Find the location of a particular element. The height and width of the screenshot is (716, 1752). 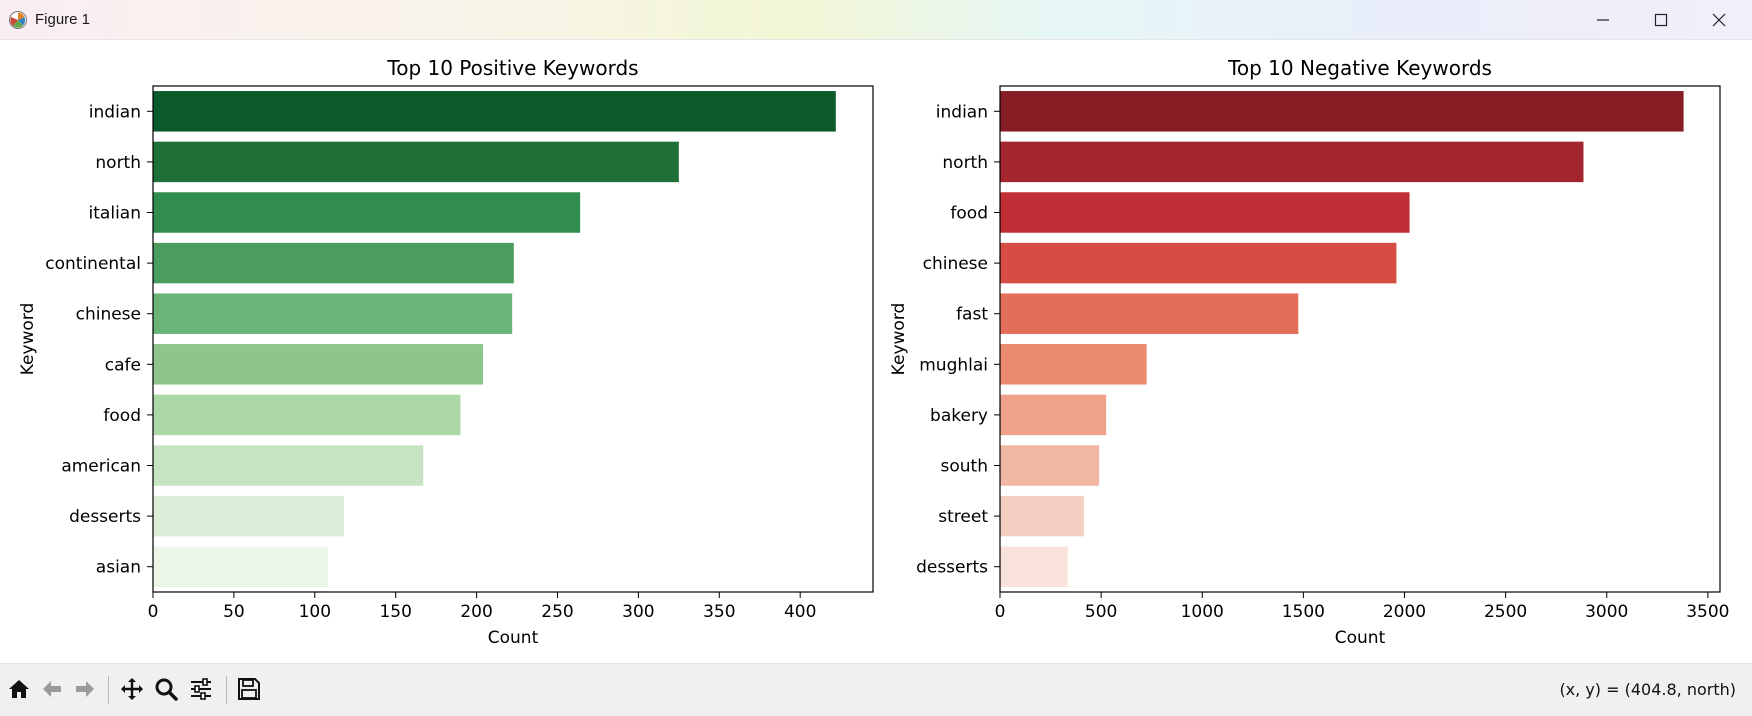

positive-category-label: american is located at coordinates (101, 467).